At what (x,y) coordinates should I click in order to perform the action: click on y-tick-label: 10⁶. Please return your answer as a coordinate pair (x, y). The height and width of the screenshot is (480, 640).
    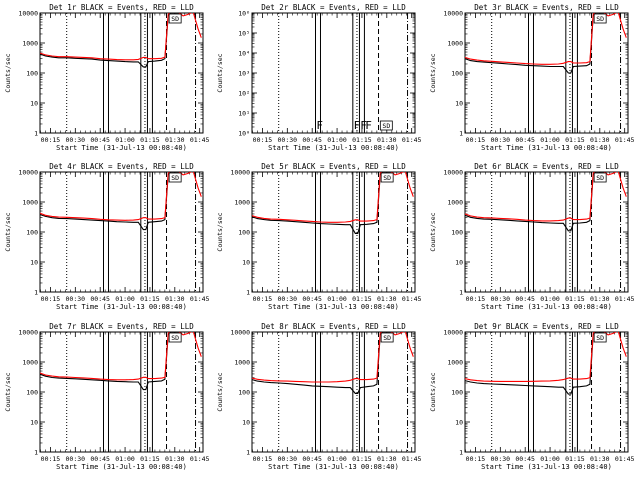
    Looking at the image, I should click on (244, 14).